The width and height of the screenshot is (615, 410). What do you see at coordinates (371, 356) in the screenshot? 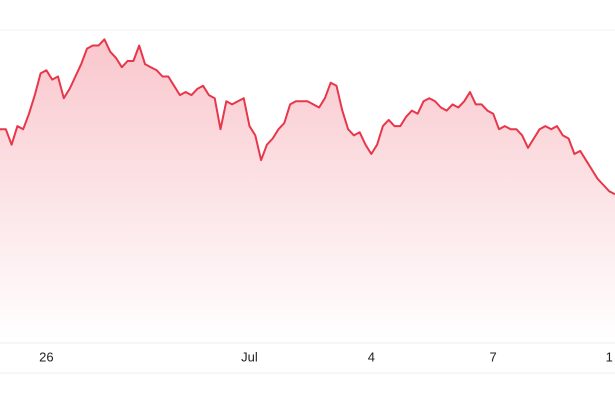
I see `x-tick-label: 4` at bounding box center [371, 356].